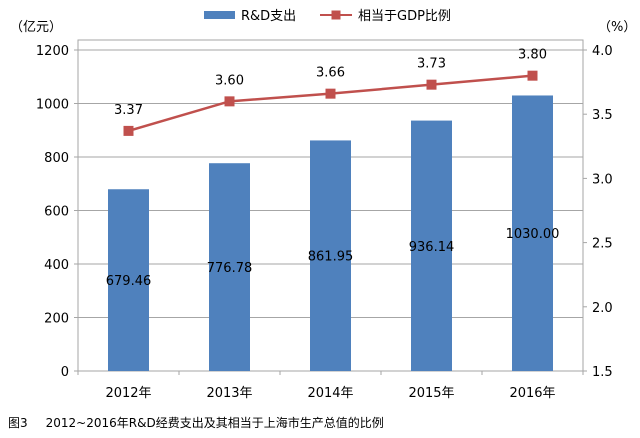 The height and width of the screenshot is (438, 640). What do you see at coordinates (617, 27) in the screenshot?
I see `right-axis-unit: （%）` at bounding box center [617, 27].